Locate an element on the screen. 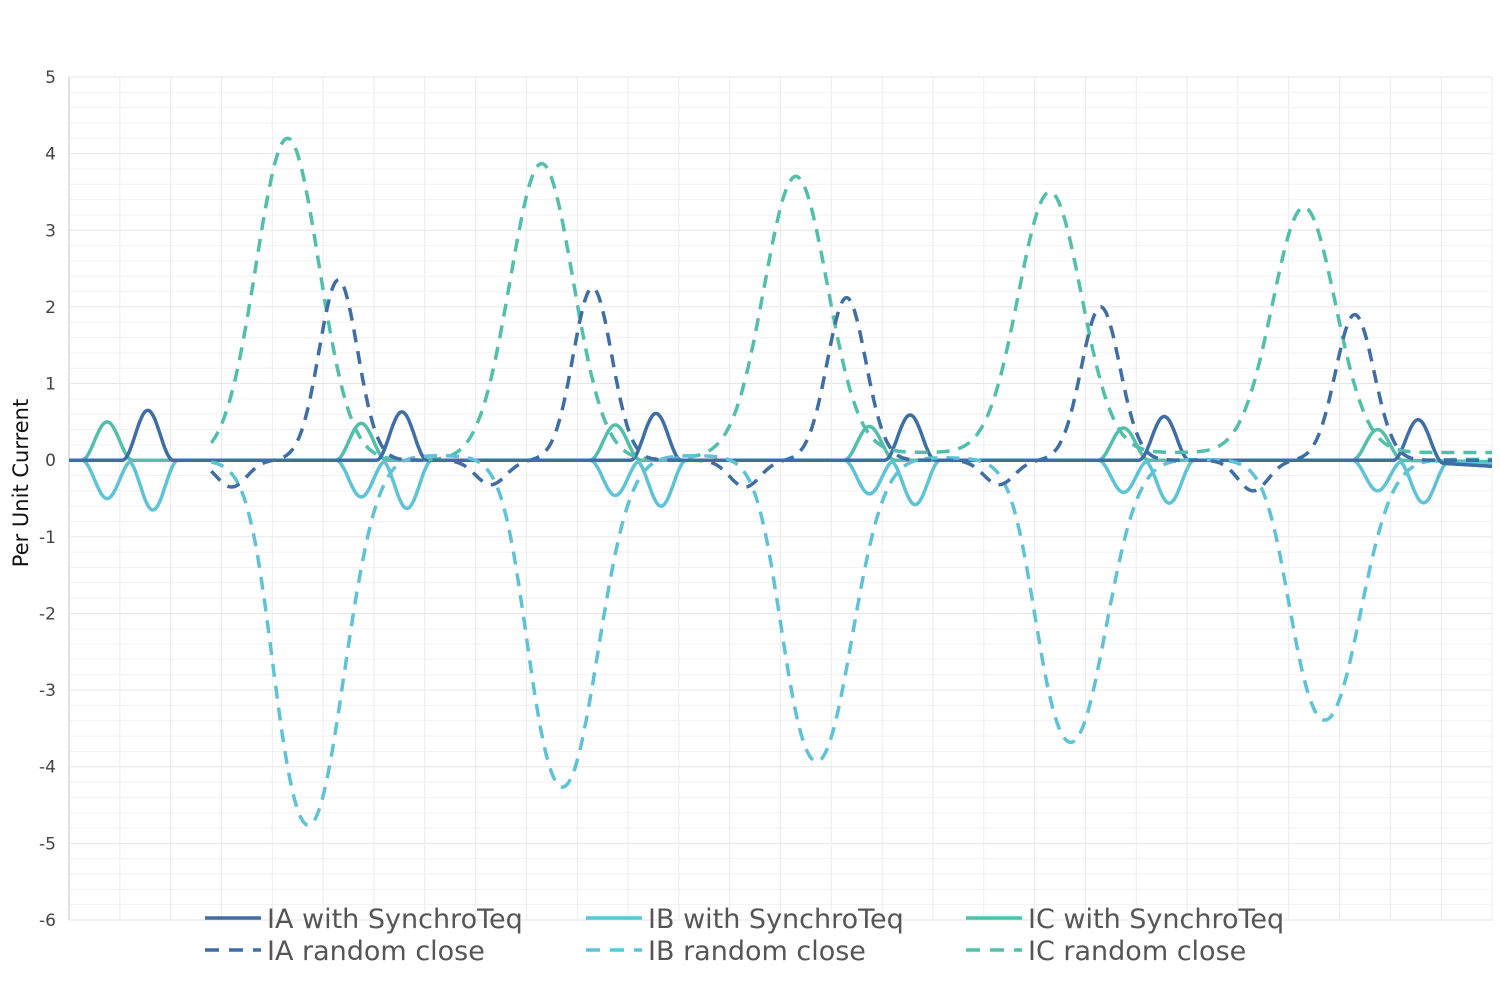 The height and width of the screenshot is (1000, 1500). y-tick-label: -6 is located at coordinates (47, 921).